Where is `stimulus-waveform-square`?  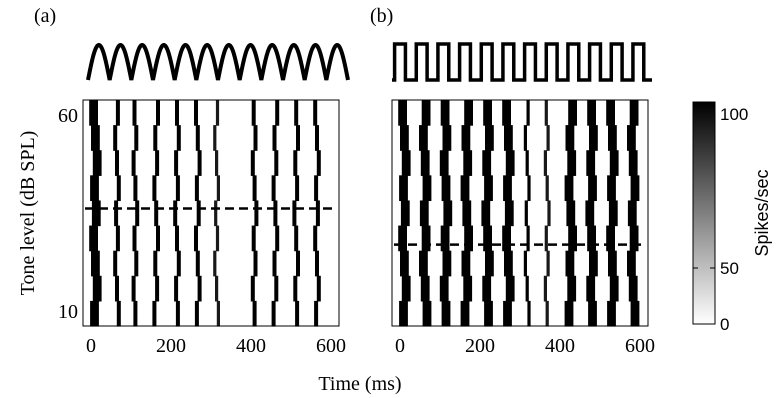
stimulus-waveform-square is located at coordinates (522, 62).